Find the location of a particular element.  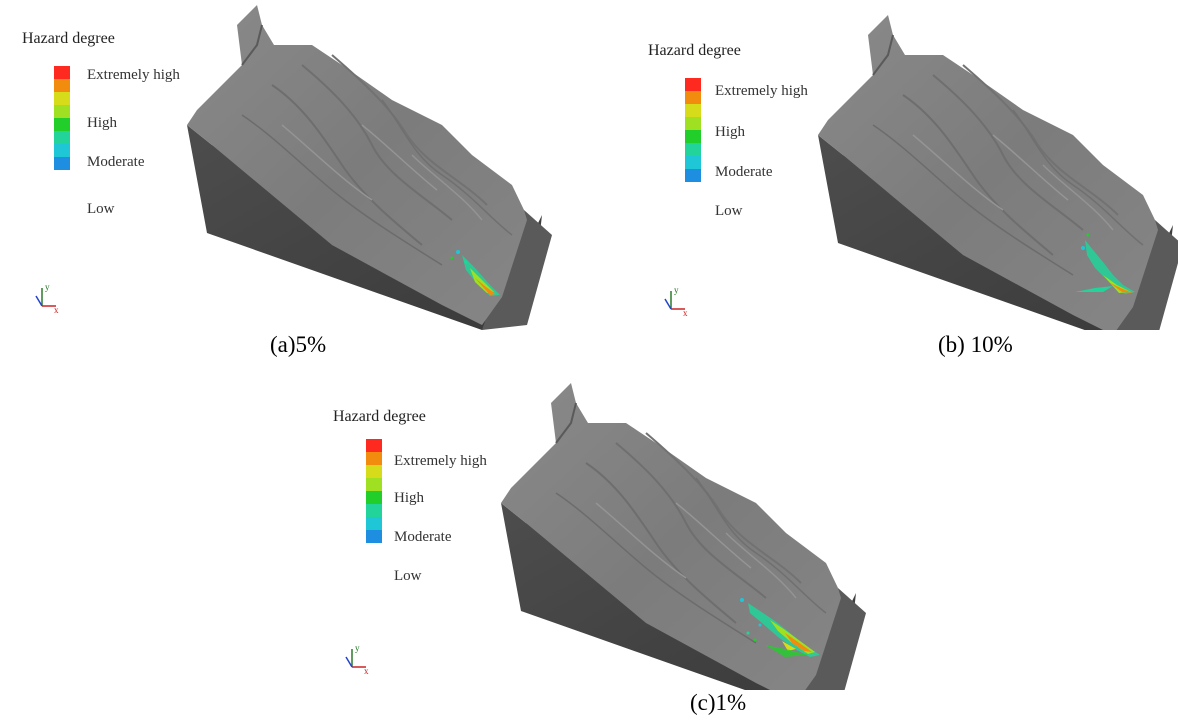

terrain-model-c is located at coordinates (683, 536).